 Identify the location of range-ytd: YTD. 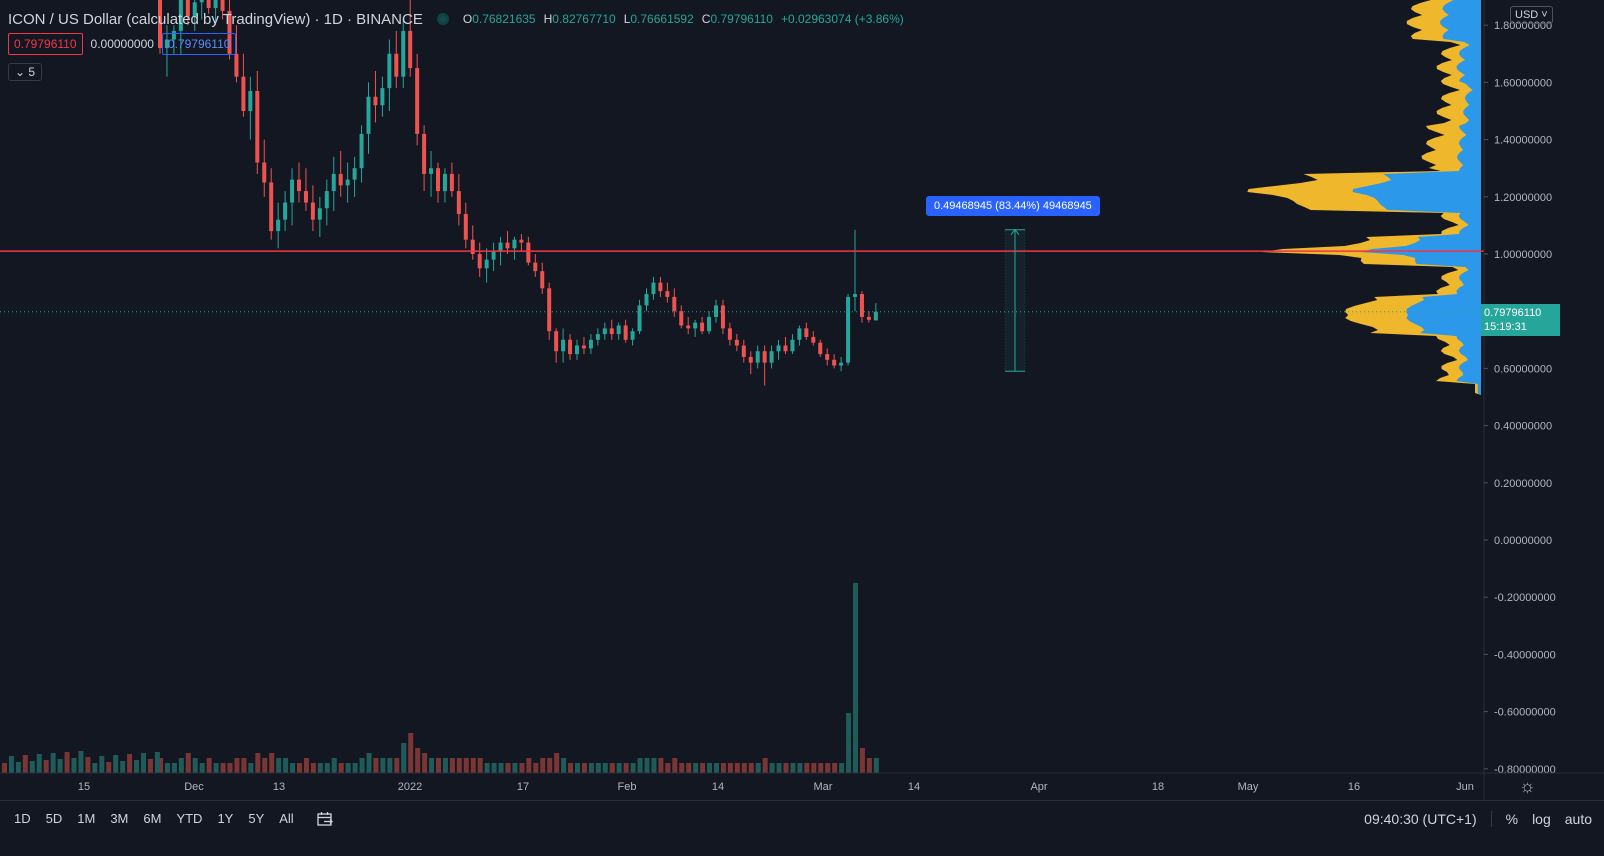
(189, 818).